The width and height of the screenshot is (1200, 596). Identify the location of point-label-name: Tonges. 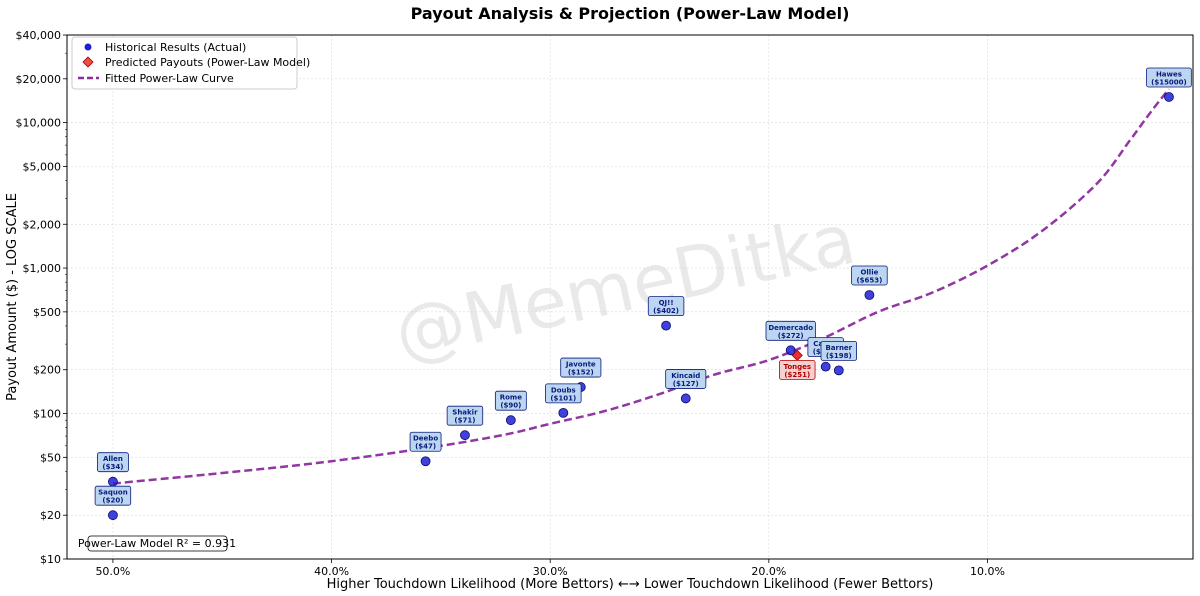
(797, 367).